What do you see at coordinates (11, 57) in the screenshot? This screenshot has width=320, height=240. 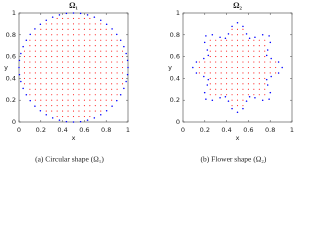 I see `y-tick-label: 0.6` at bounding box center [11, 57].